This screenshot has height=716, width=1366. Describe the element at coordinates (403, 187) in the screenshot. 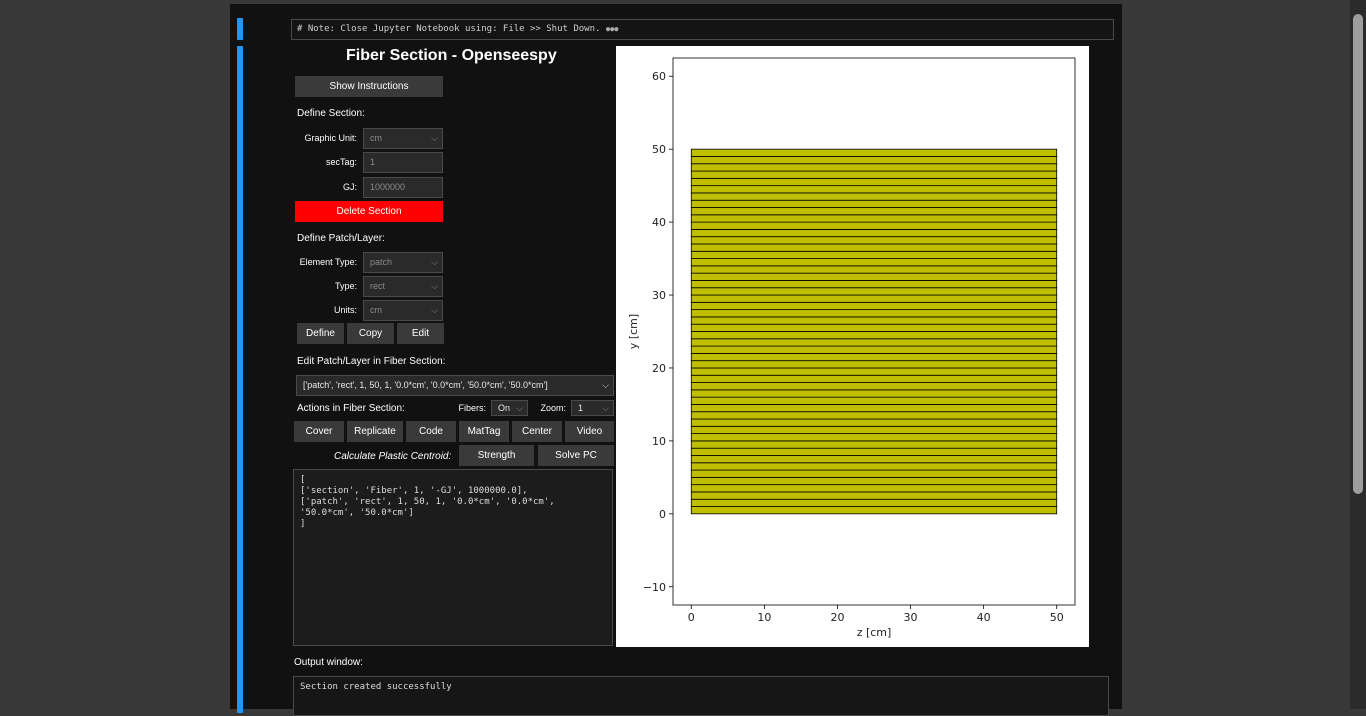

I see `gj-input: 1000000` at that location.